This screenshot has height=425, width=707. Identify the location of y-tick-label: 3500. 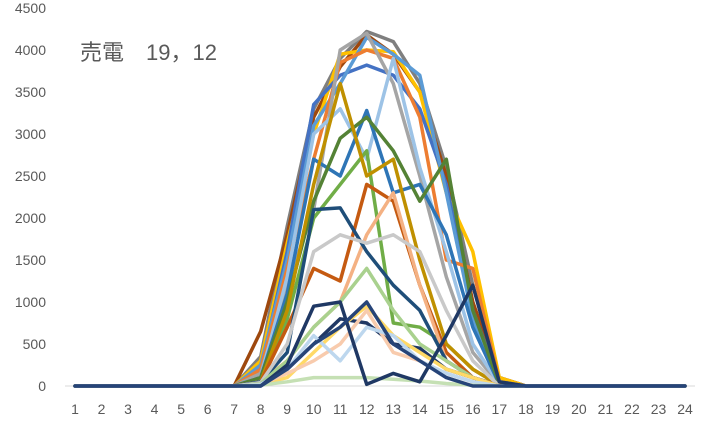
(30, 92).